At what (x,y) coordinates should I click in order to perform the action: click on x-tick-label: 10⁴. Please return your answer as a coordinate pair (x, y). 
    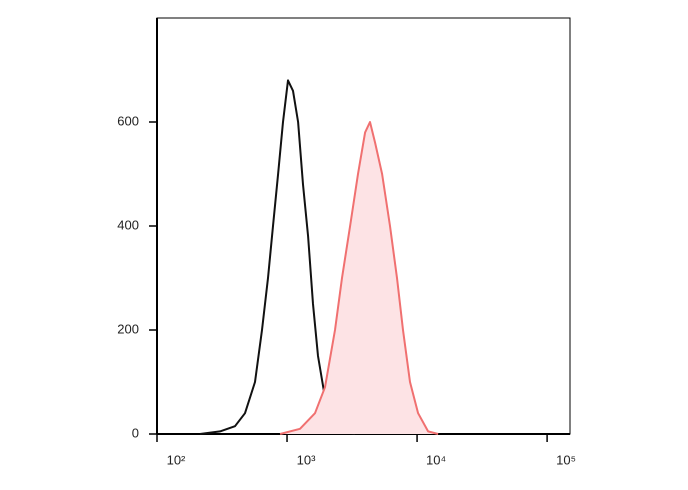
    Looking at the image, I should click on (436, 459).